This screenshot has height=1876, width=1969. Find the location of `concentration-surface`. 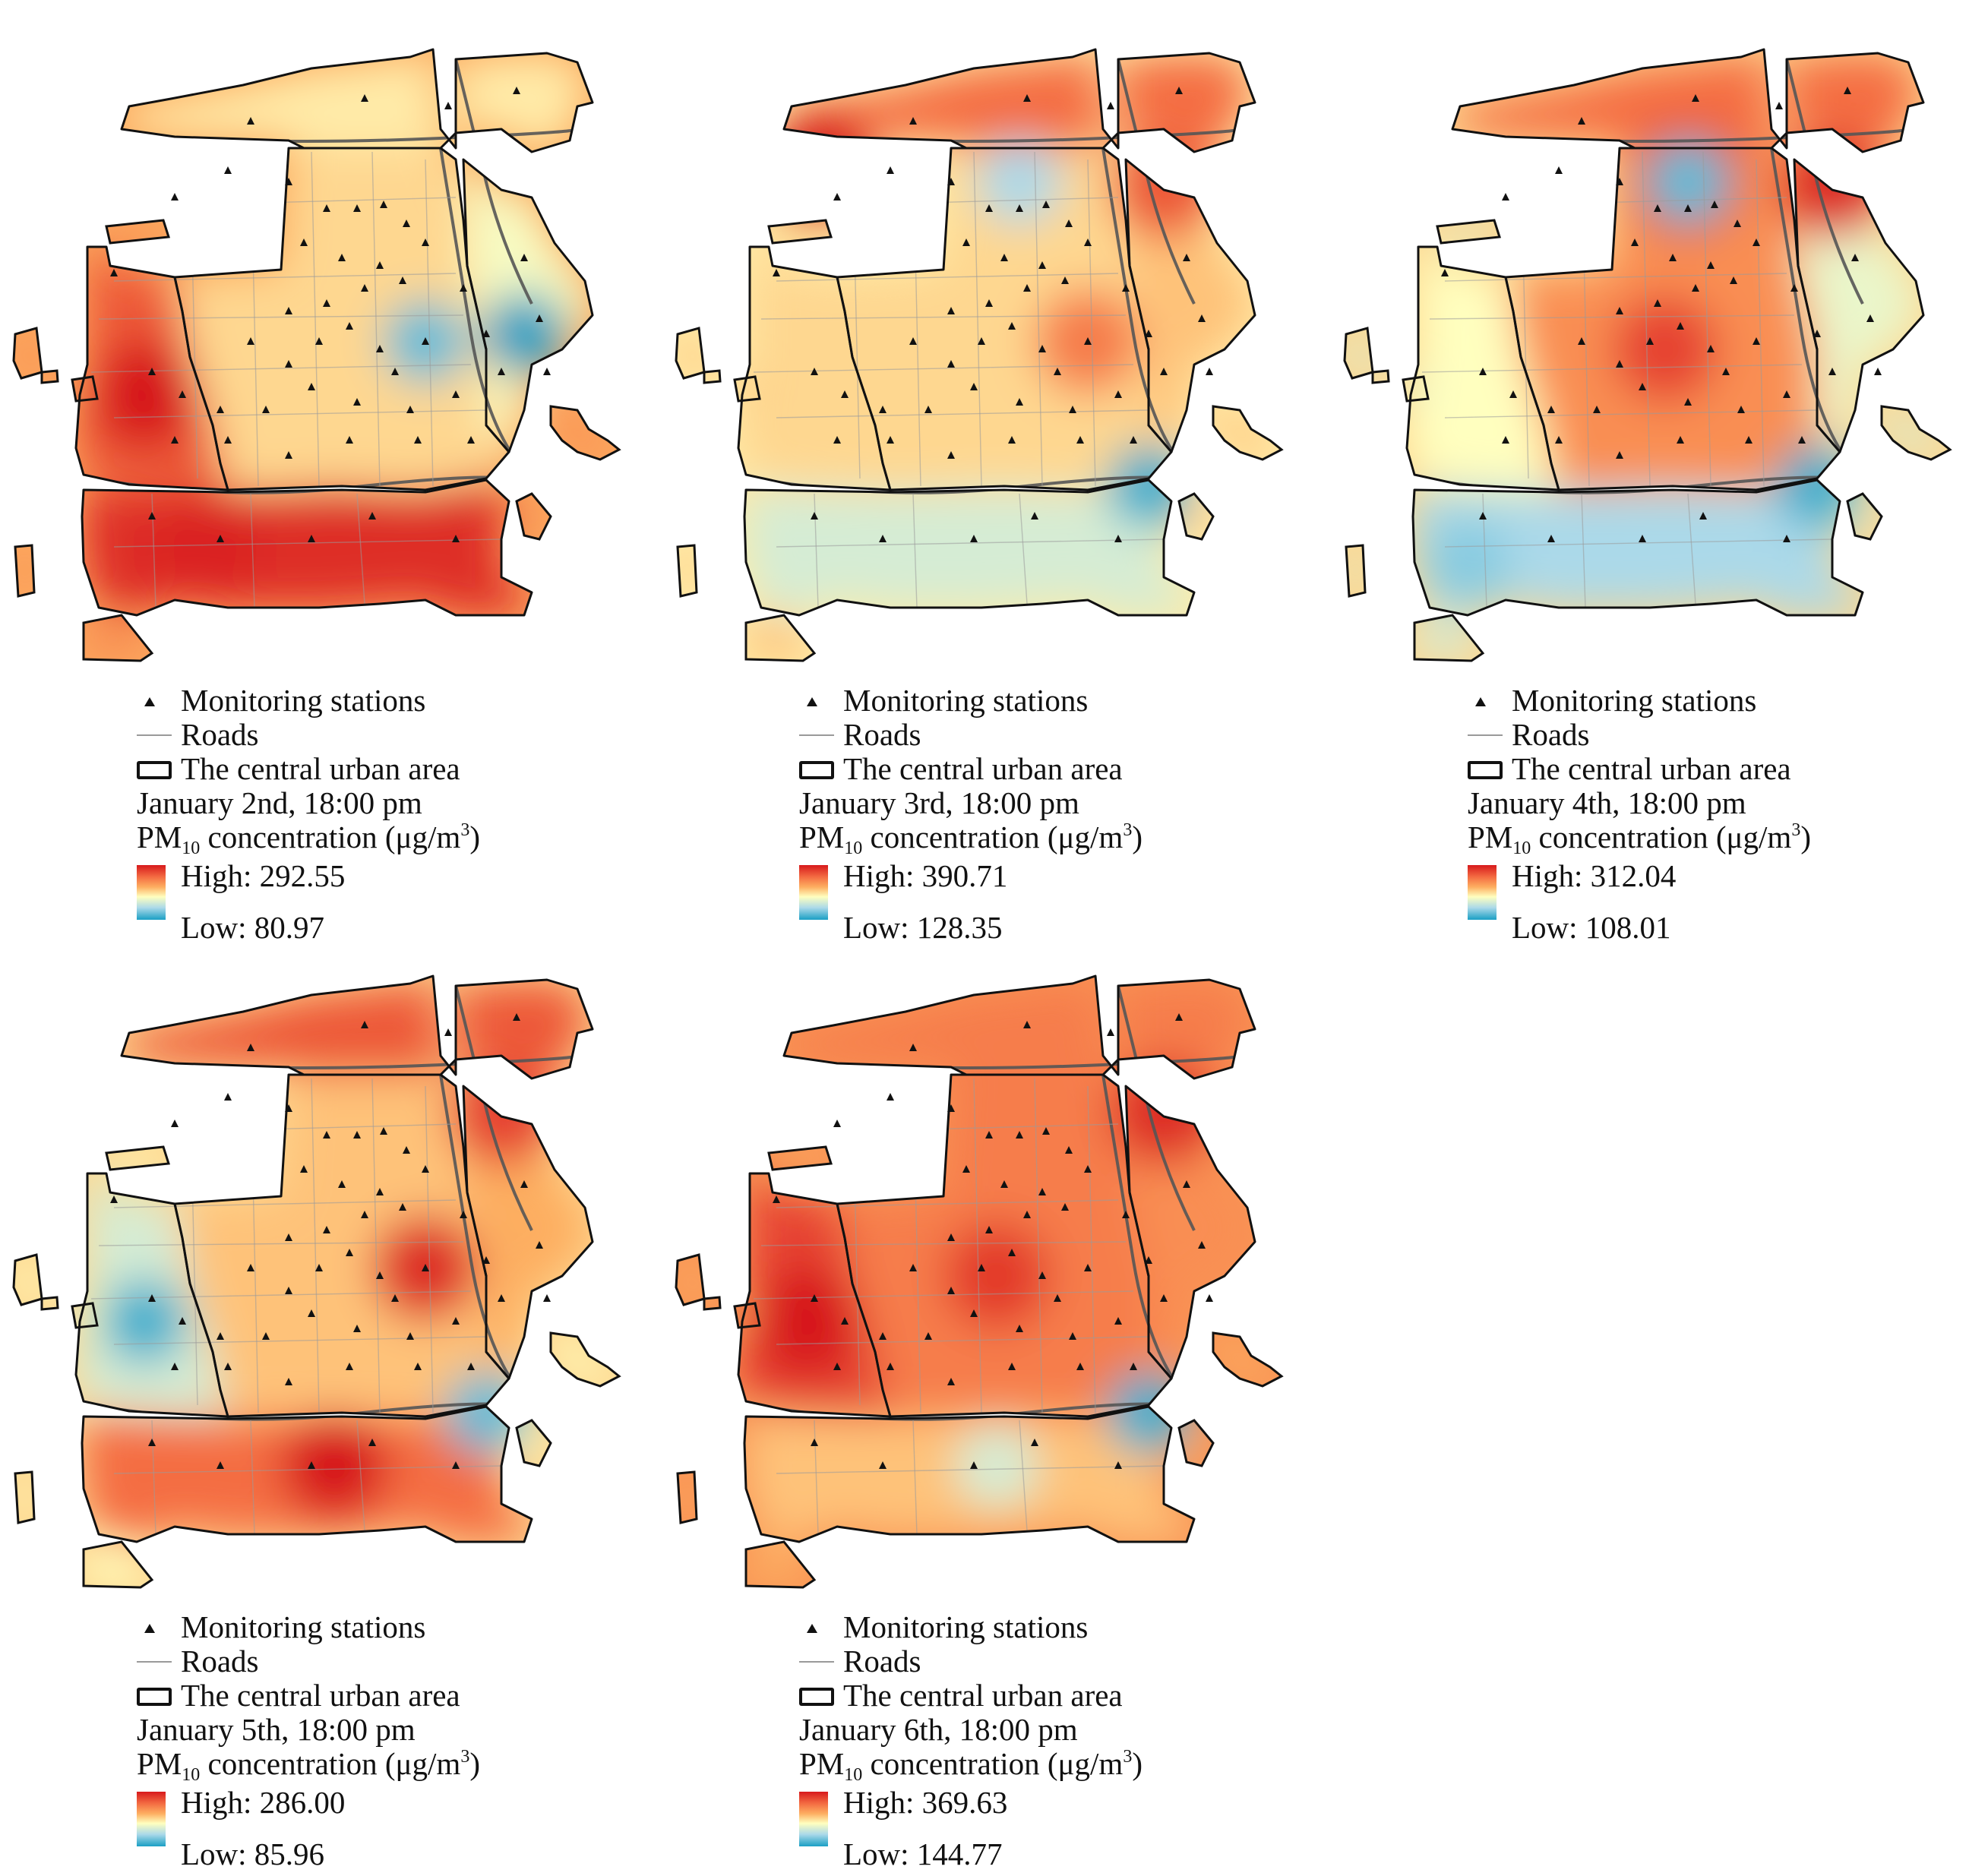

concentration-surface is located at coordinates (316, 1281).